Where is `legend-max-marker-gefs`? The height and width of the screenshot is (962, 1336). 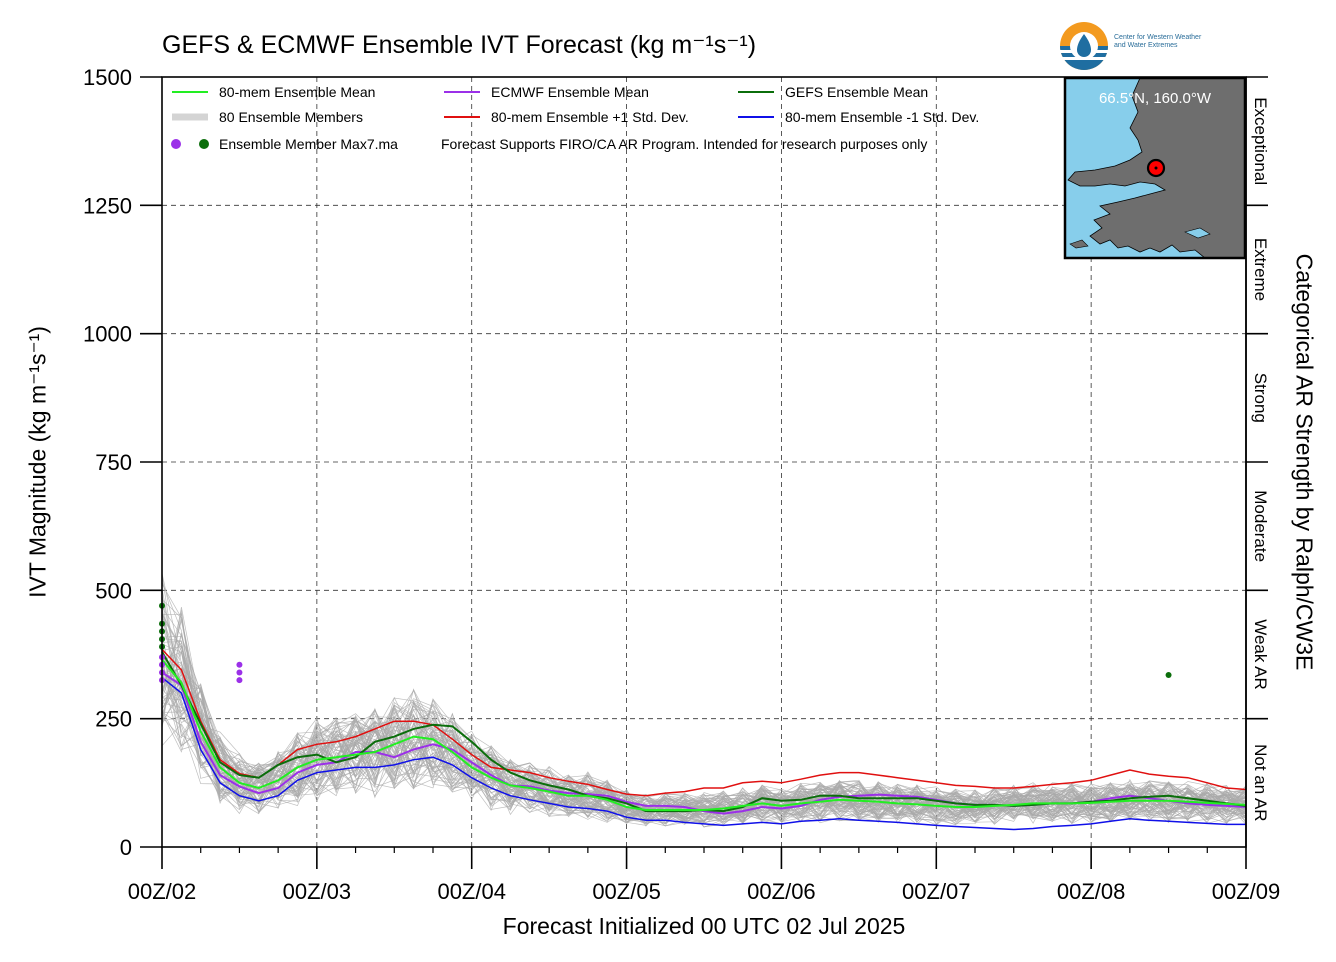 legend-max-marker-gefs is located at coordinates (204, 144).